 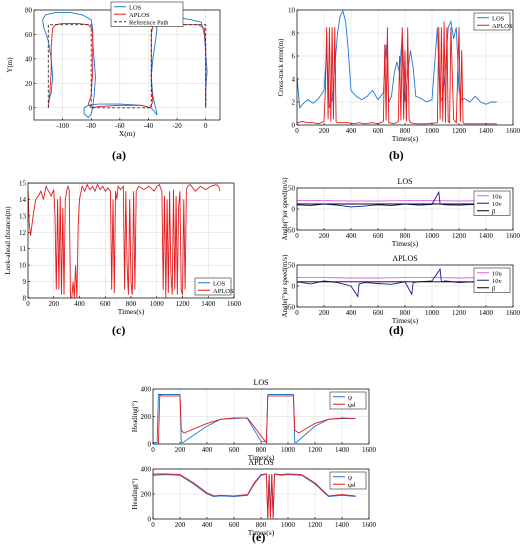 What do you see at coordinates (10, 65) in the screenshot?
I see `y-axis-label: Y(m)` at bounding box center [10, 65].